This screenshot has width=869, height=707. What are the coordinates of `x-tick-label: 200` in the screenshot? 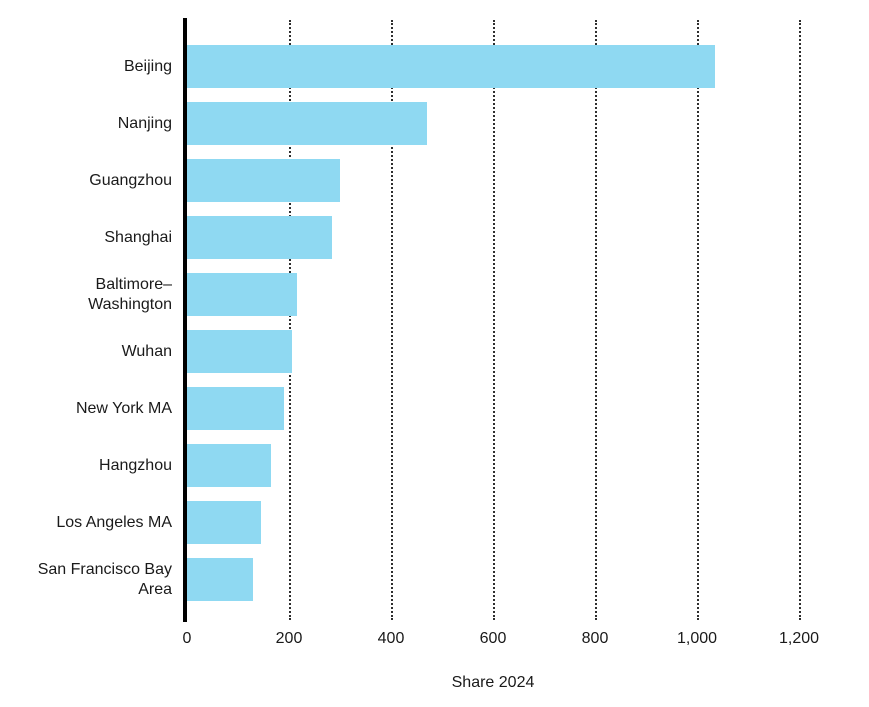 It's located at (289, 638).